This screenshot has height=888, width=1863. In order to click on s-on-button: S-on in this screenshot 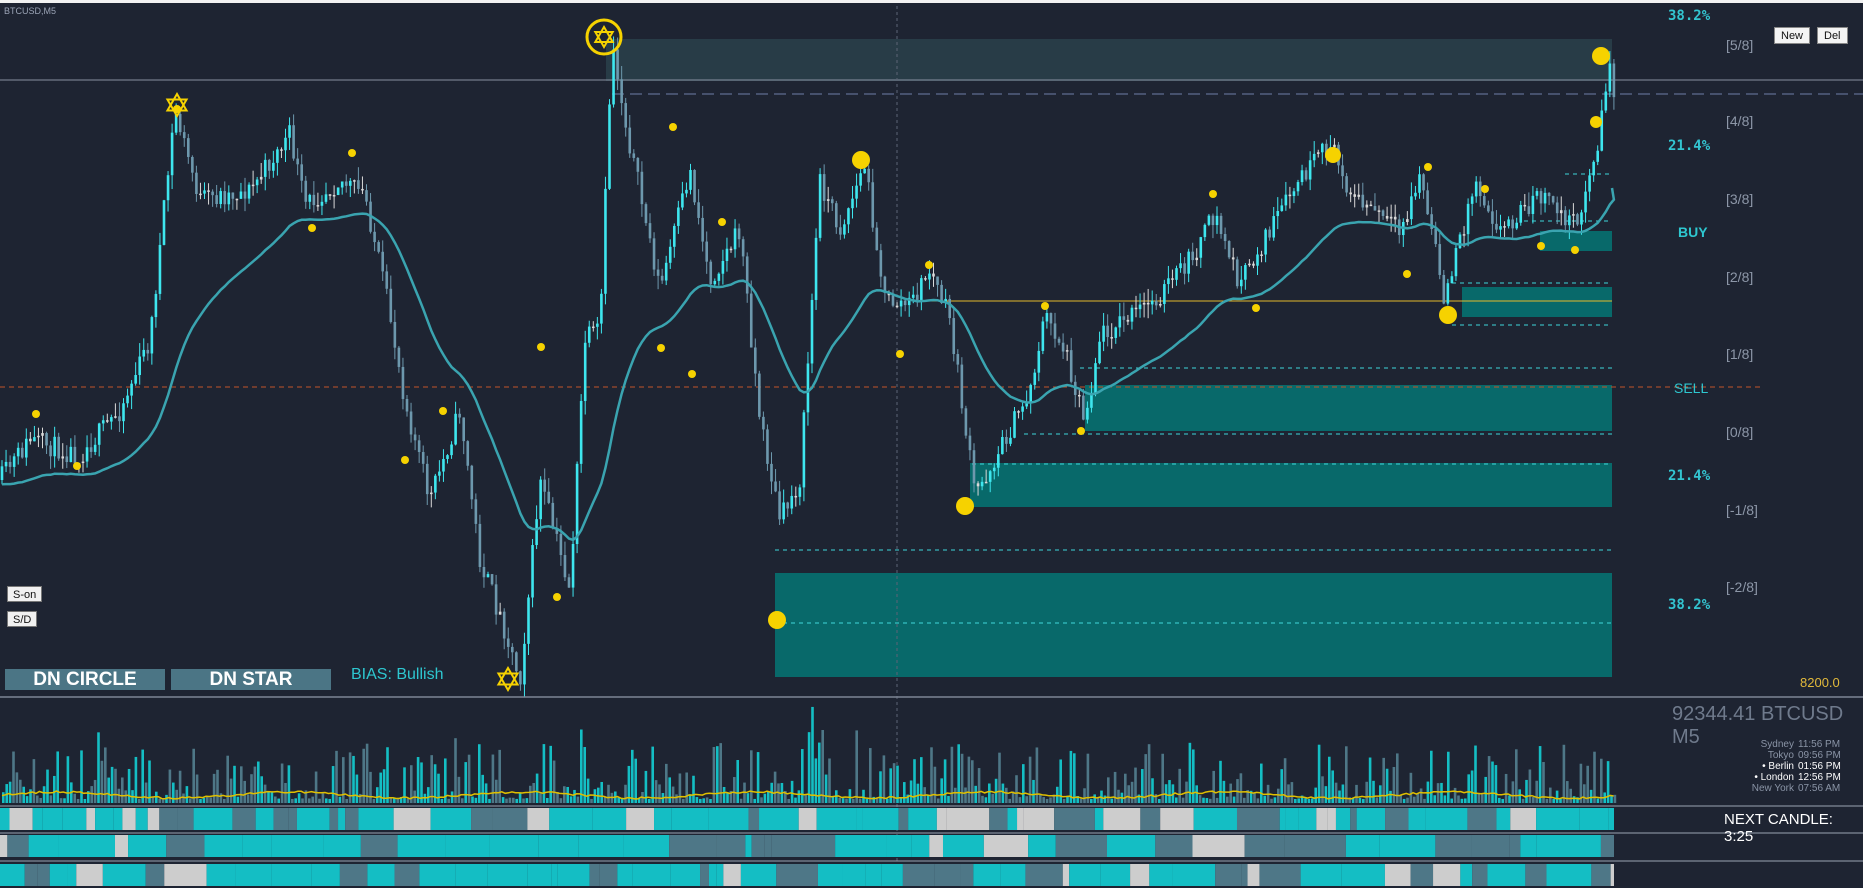, I will do `click(25, 594)`.